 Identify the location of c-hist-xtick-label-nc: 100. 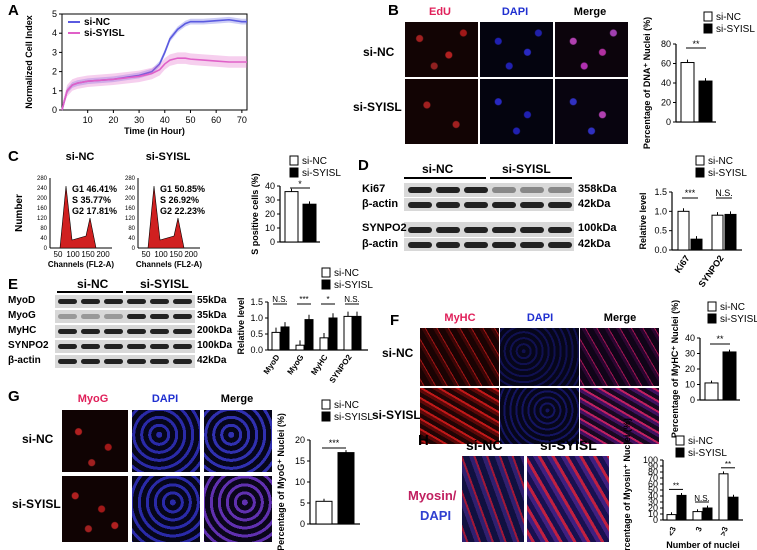
(73, 254).